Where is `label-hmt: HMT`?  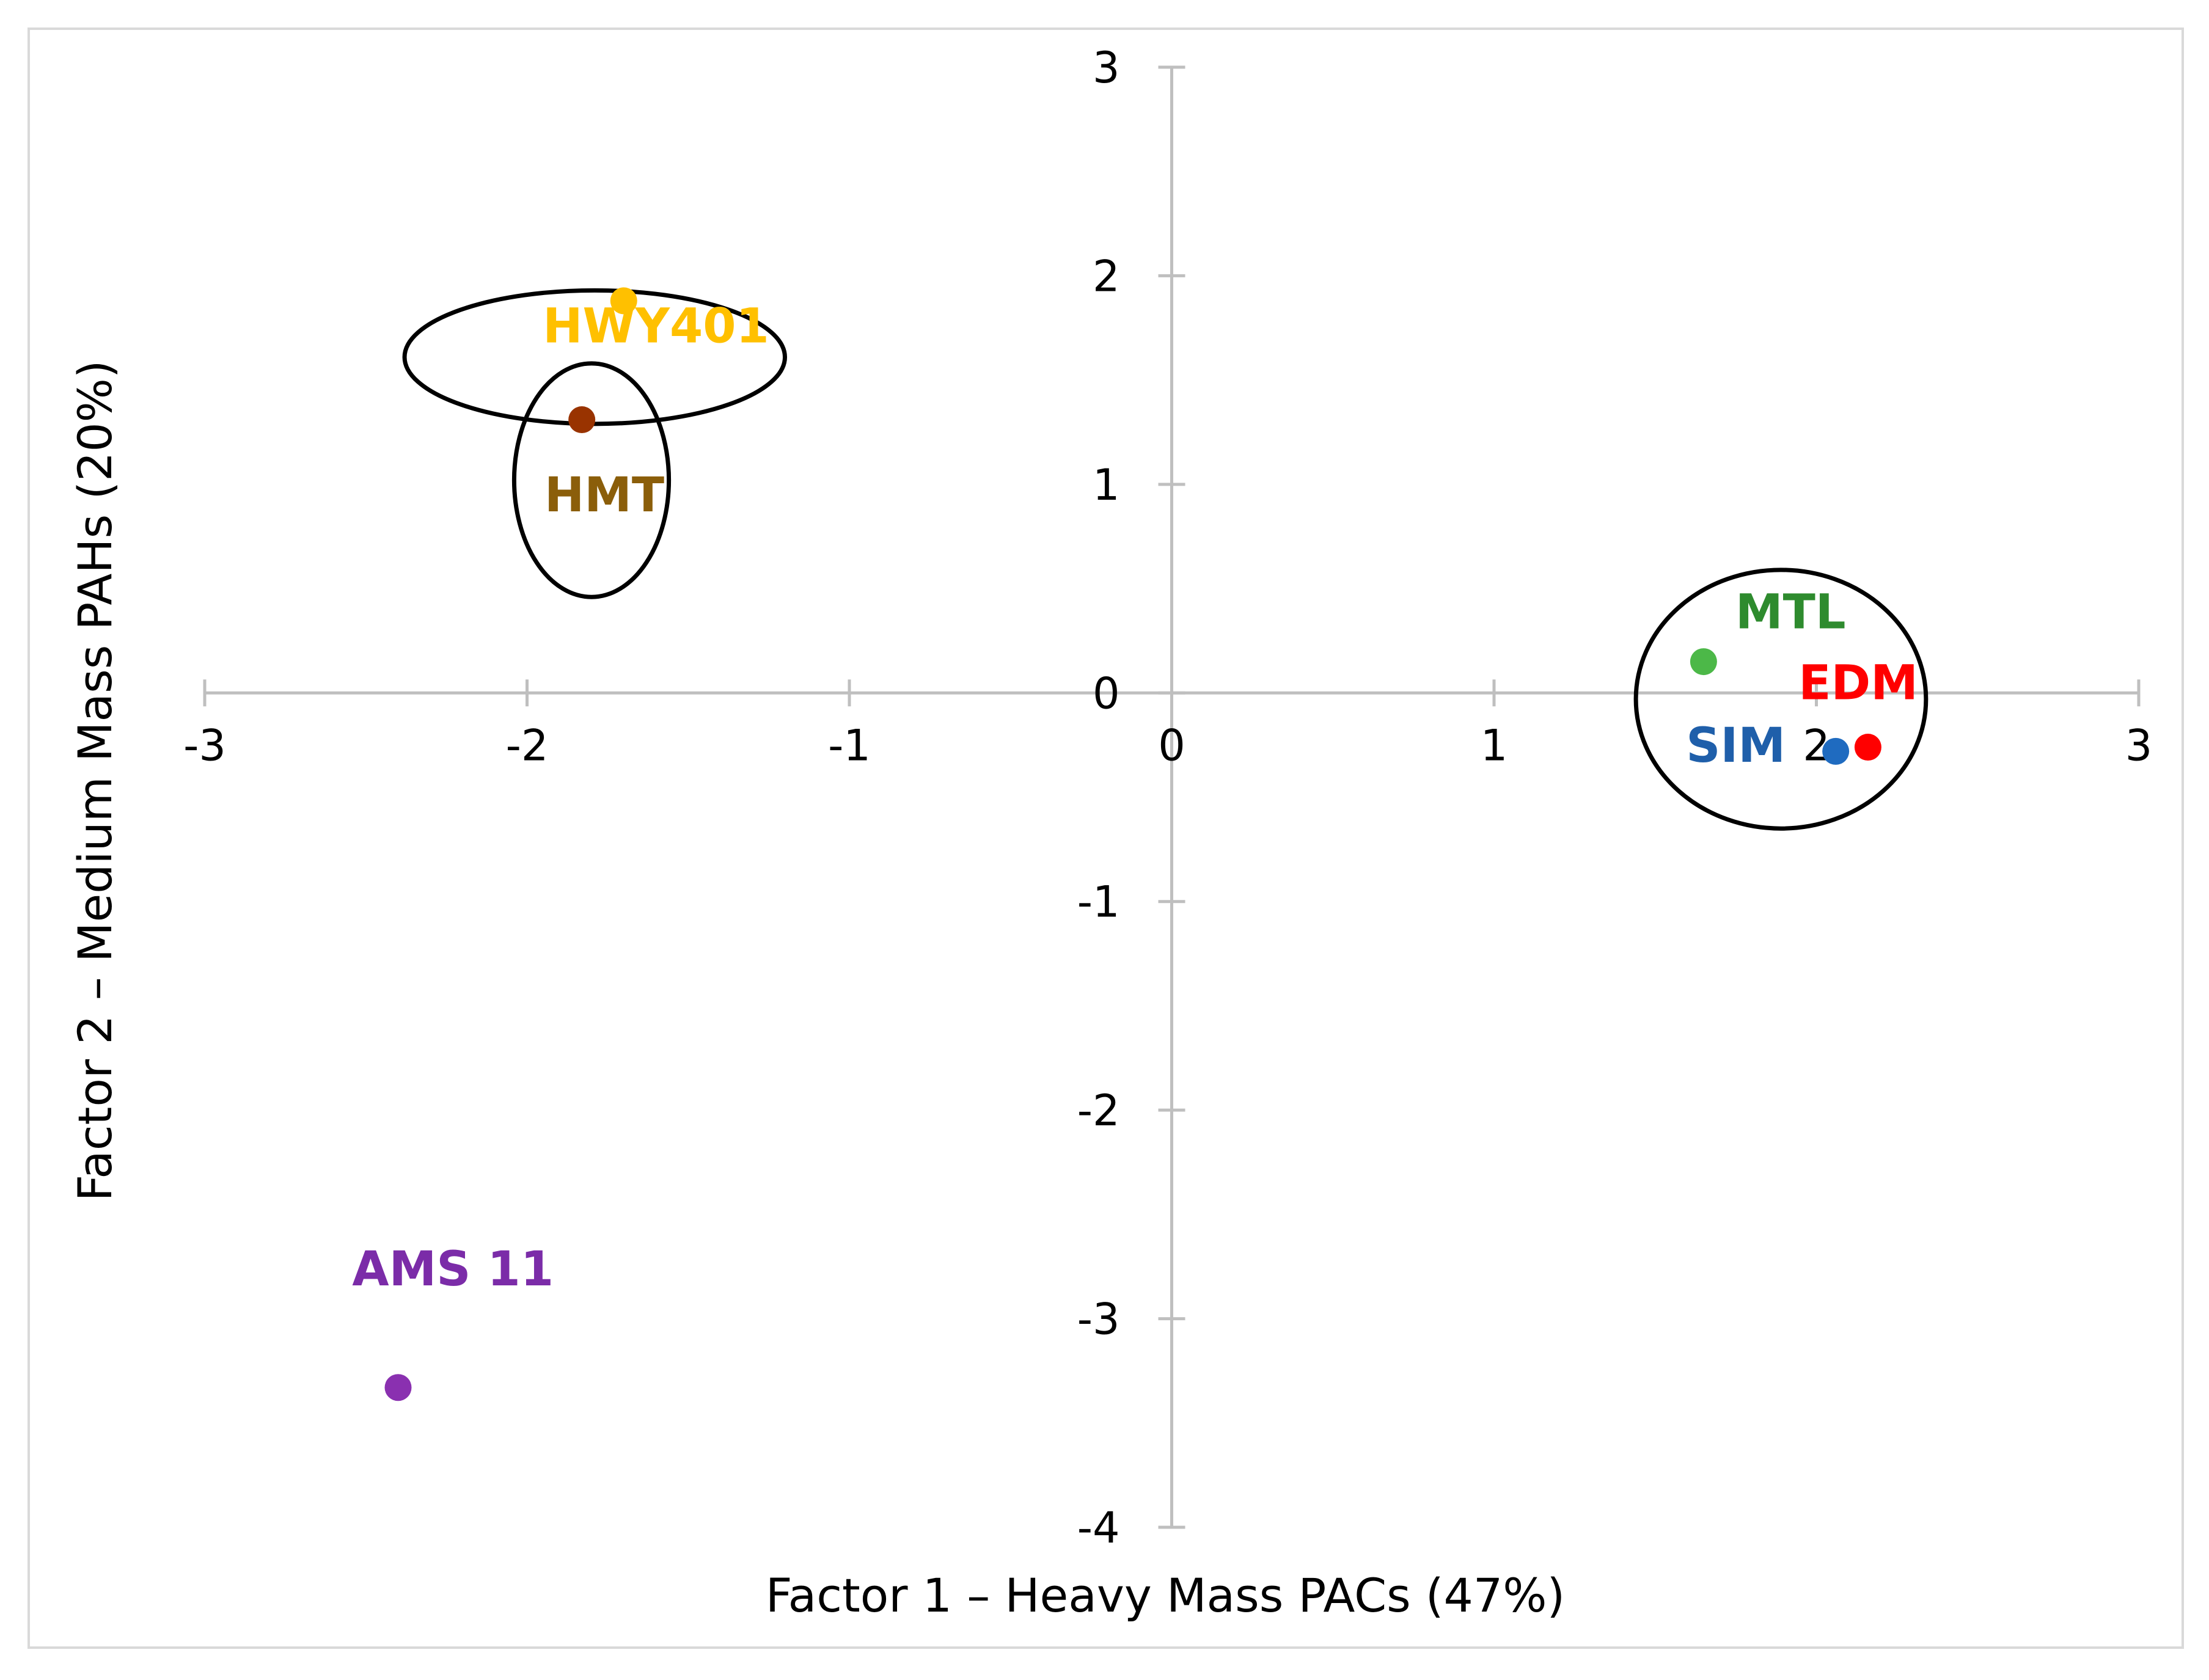
label-hmt: HMT is located at coordinates (604, 496).